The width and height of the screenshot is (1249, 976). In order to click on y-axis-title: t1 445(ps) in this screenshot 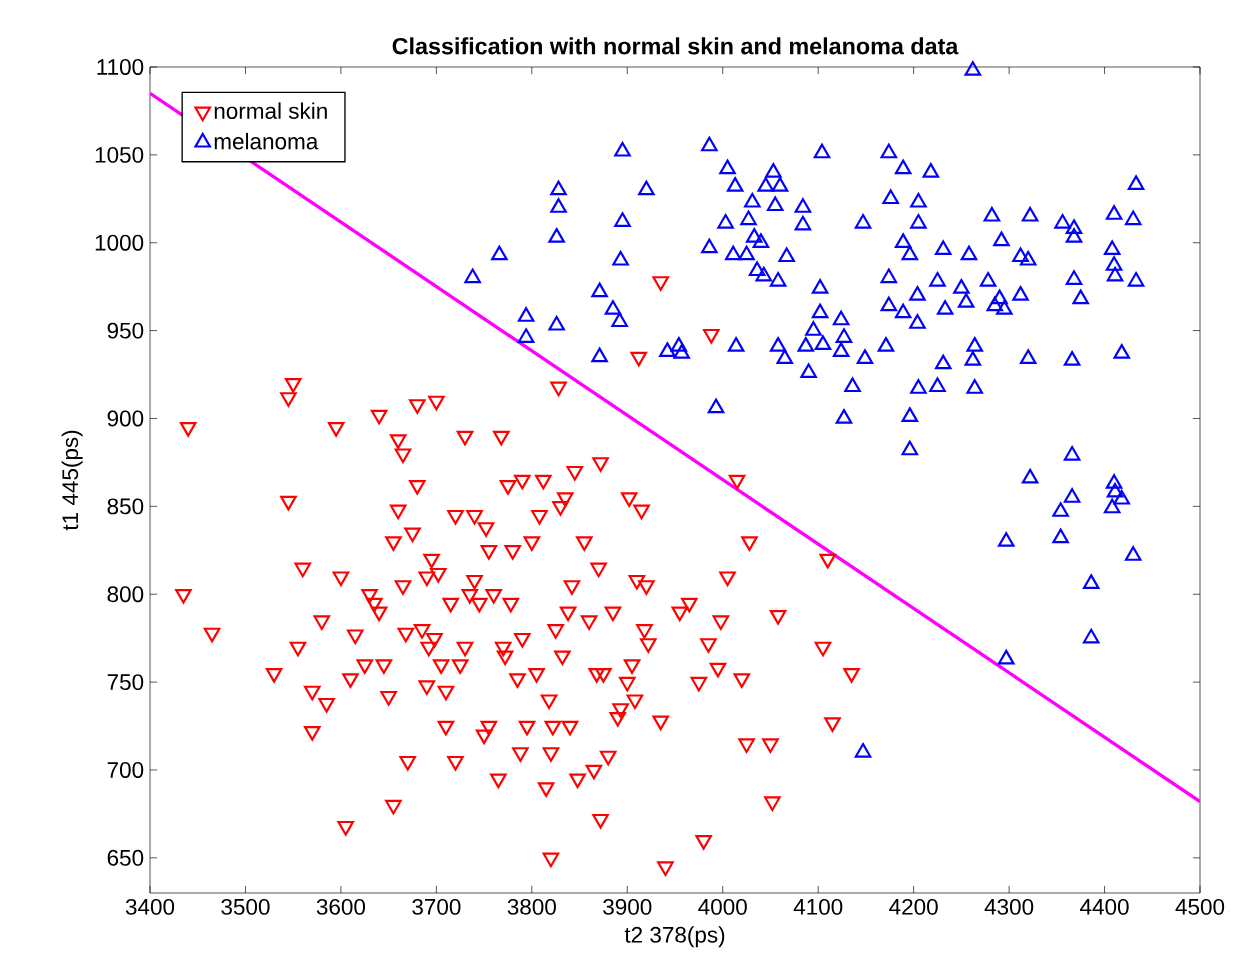, I will do `click(72, 480)`.